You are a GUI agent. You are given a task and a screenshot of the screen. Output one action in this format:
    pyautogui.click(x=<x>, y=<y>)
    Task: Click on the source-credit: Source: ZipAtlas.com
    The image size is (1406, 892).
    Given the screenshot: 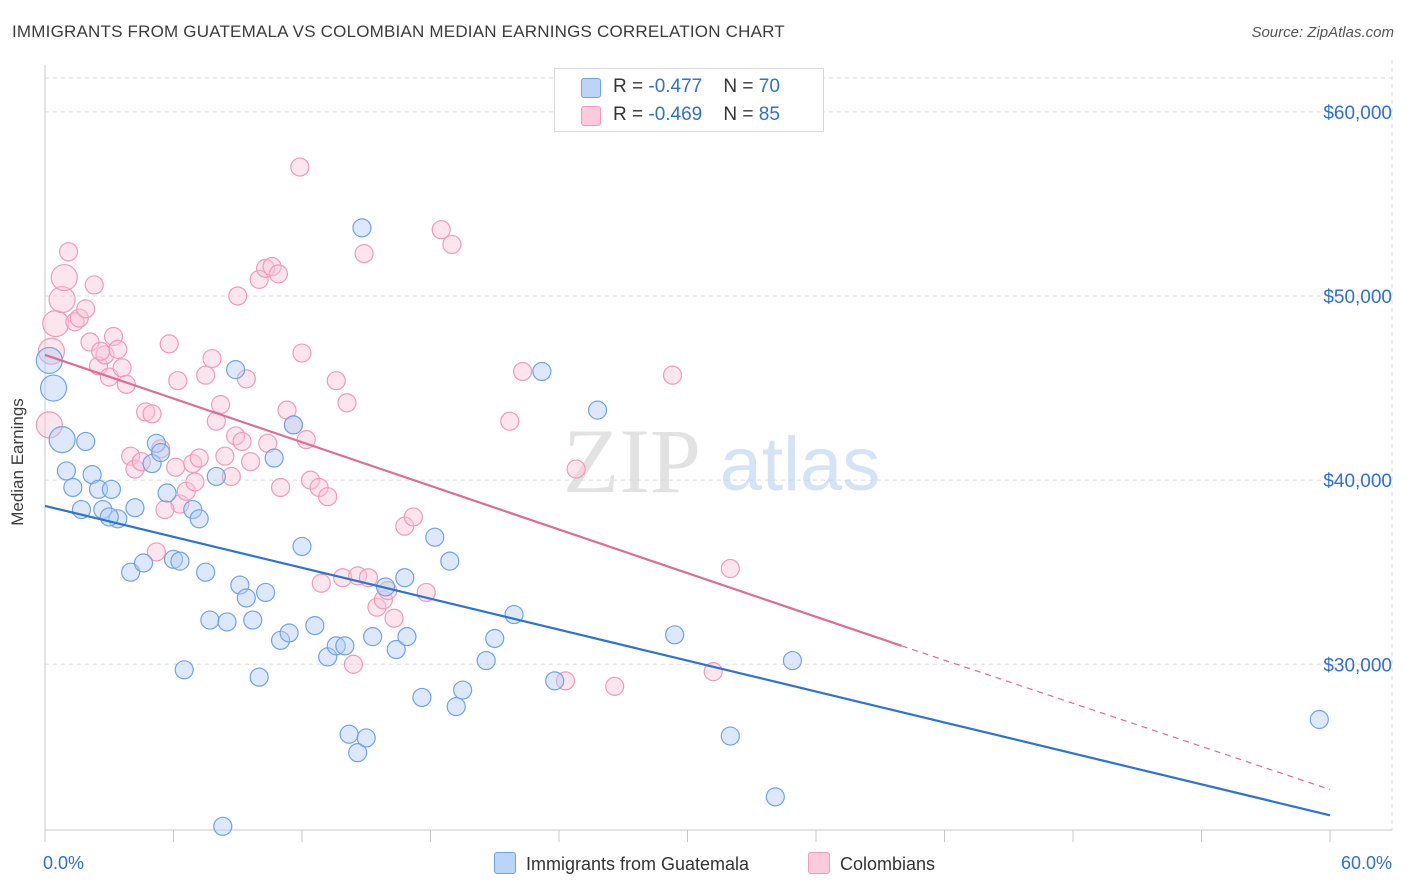 What is the action you would take?
    pyautogui.click(x=1322, y=32)
    